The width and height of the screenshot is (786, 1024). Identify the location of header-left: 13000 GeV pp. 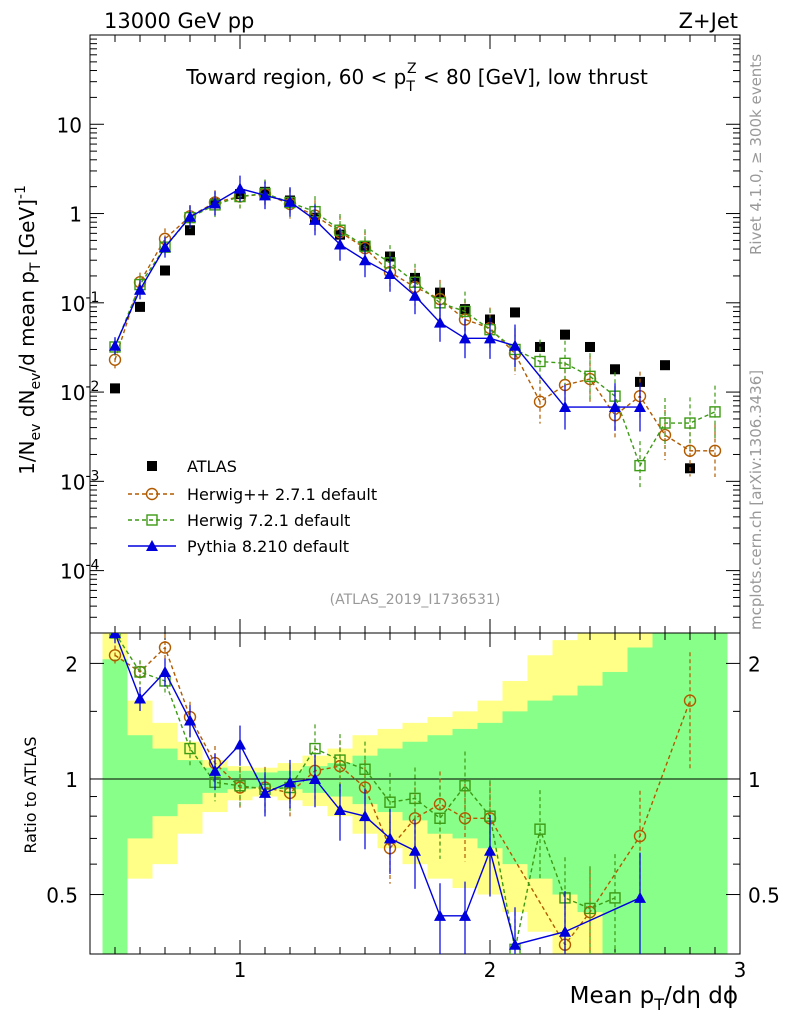
(179, 21).